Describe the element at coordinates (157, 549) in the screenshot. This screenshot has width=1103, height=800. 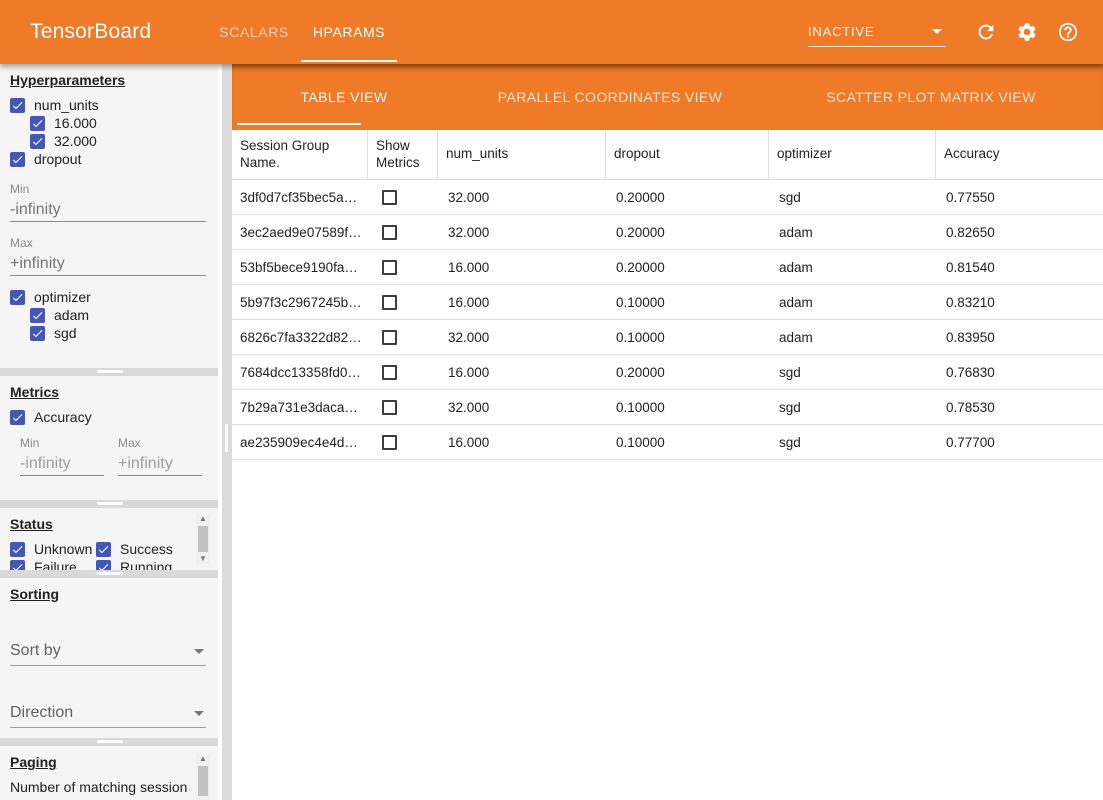
I see `checkbox-row-success: Success` at that location.